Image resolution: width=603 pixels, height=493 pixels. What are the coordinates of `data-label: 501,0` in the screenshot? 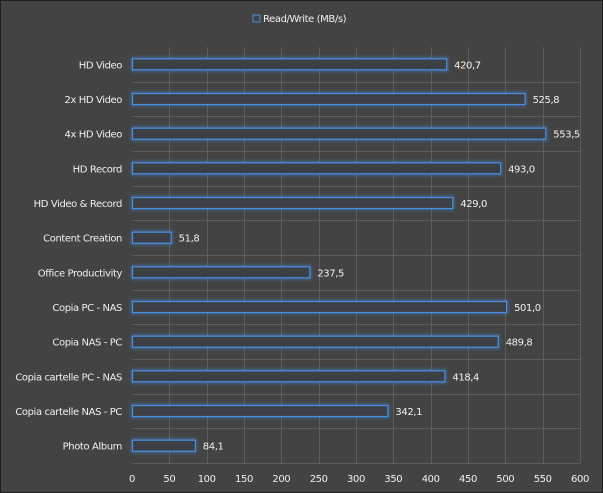 It's located at (527, 308).